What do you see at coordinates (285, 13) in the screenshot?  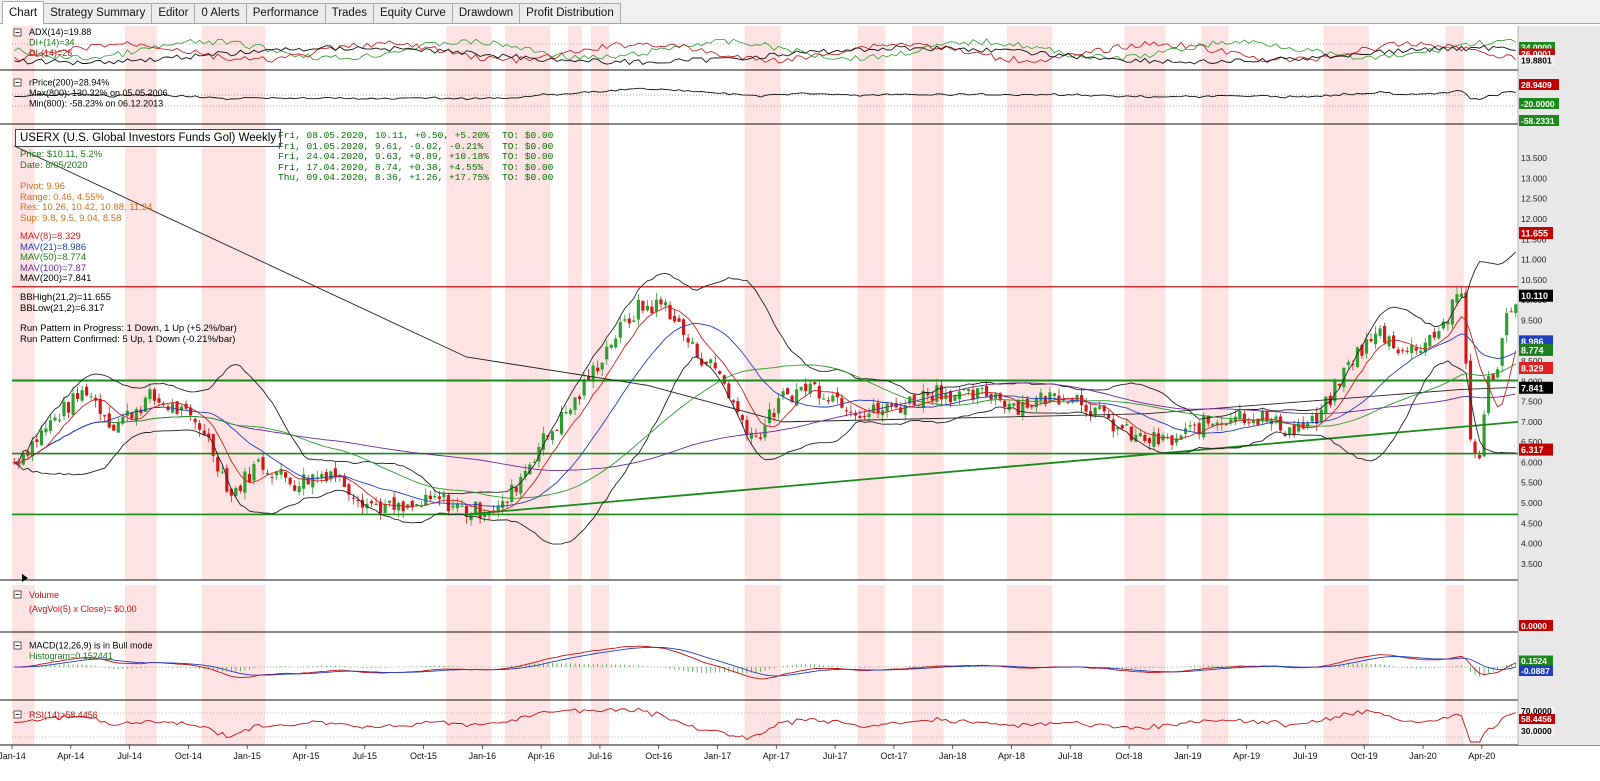 I see `tab-performance: Performance` at bounding box center [285, 13].